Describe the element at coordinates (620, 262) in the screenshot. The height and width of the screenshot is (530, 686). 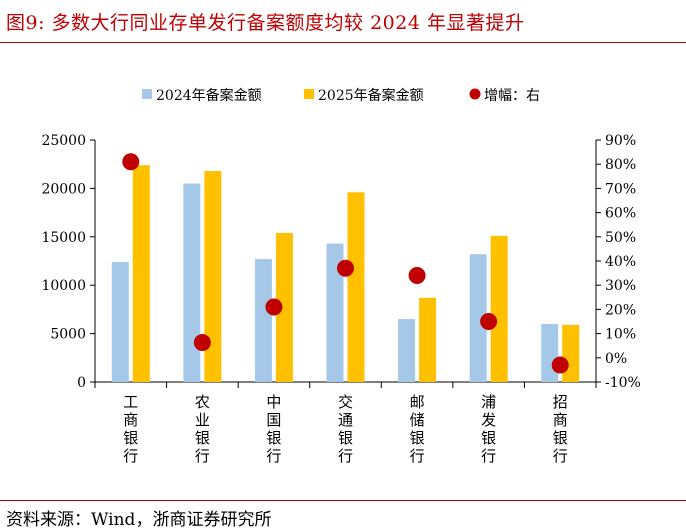
I see `right-axis-tick-label: 40%` at that location.